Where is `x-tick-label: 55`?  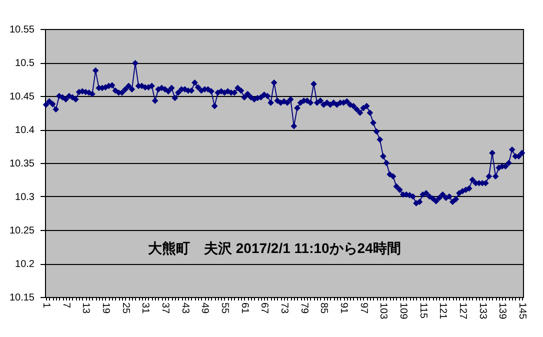
x-tick-label: 55 is located at coordinates (224, 308).